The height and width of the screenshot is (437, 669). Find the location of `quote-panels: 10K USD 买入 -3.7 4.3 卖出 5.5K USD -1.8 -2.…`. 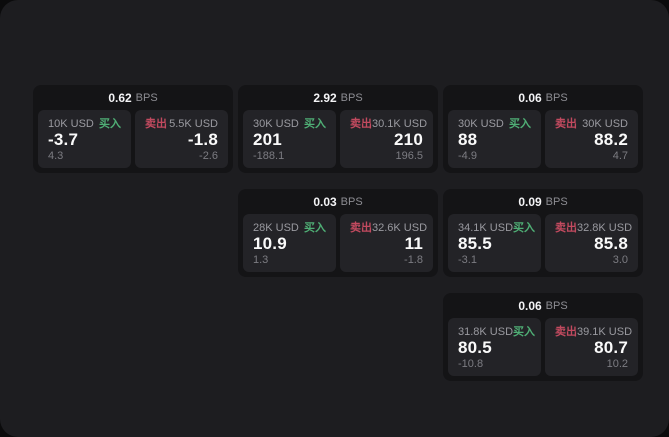

quote-panels: 10K USD 买入 -3.7 4.3 卖出 5.5K USD -1.8 -2.… is located at coordinates (133, 141).